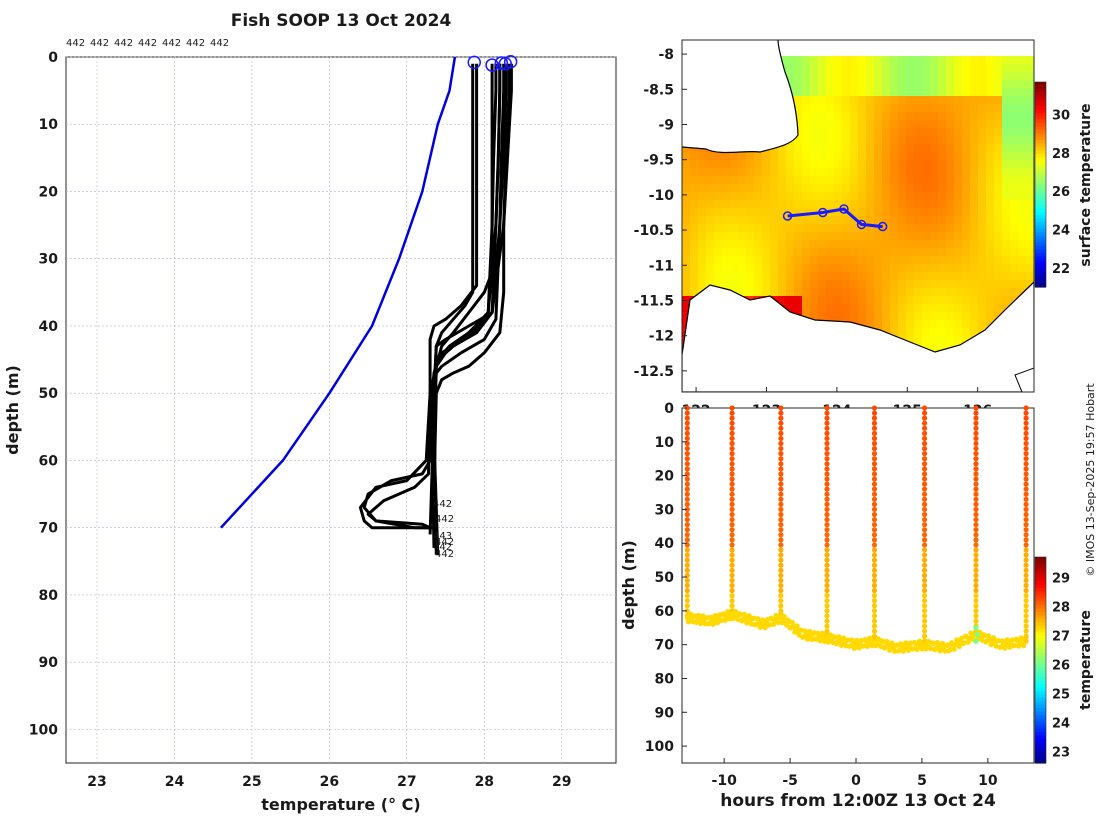  I want to click on section-axes-box, so click(858, 585).